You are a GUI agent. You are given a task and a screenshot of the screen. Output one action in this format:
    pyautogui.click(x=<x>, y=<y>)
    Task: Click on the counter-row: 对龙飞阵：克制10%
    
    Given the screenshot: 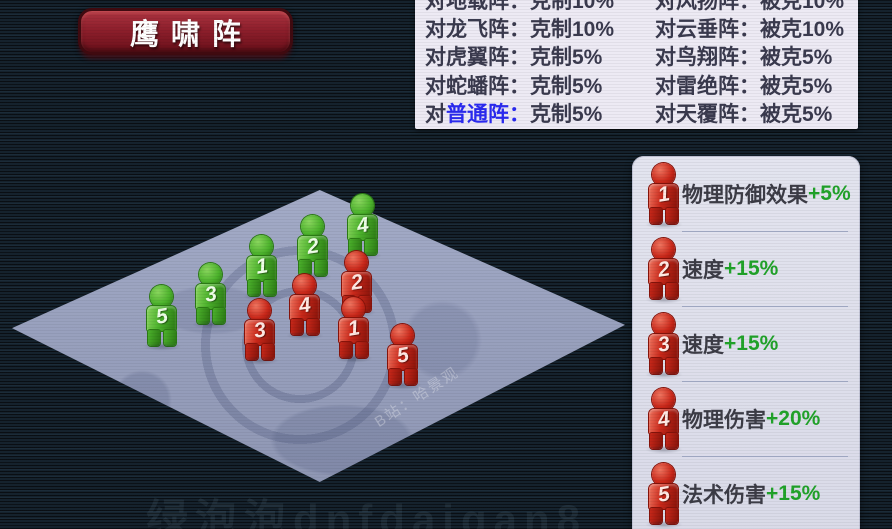 What is the action you would take?
    pyautogui.click(x=520, y=30)
    